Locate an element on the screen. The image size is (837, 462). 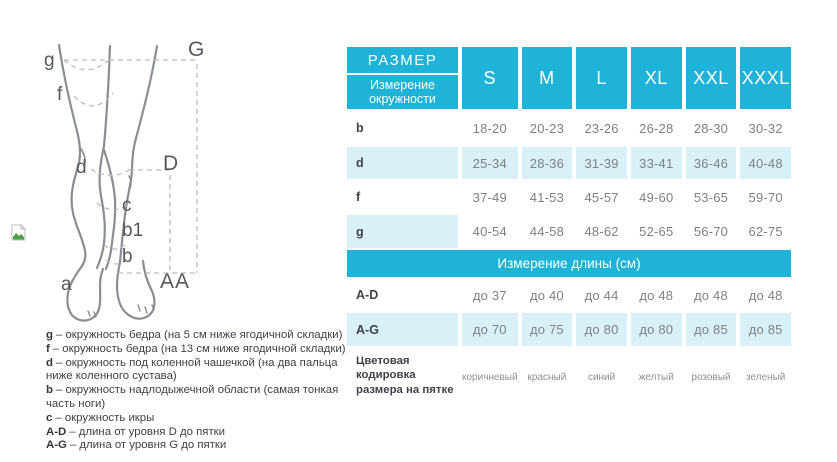
table-cell: 20-23 is located at coordinates (547, 128).